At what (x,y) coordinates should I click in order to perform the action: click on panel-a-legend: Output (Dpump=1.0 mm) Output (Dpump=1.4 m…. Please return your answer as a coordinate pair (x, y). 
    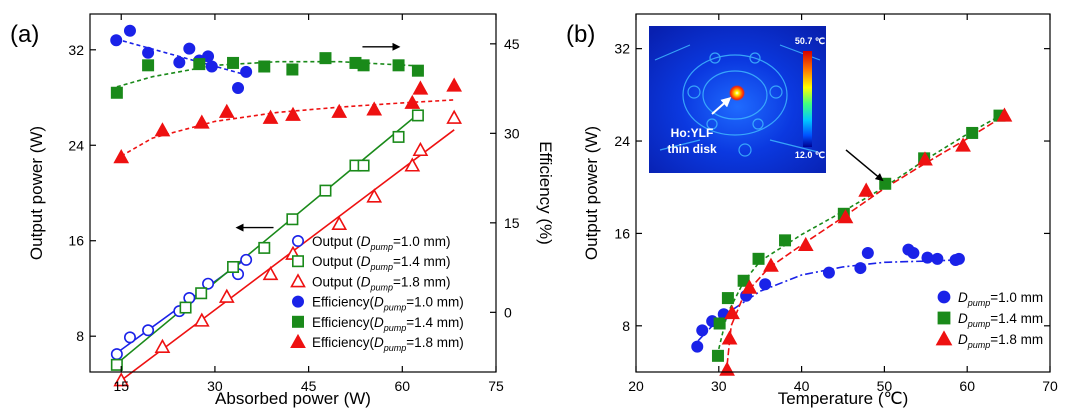
    Looking at the image, I should click on (377, 293).